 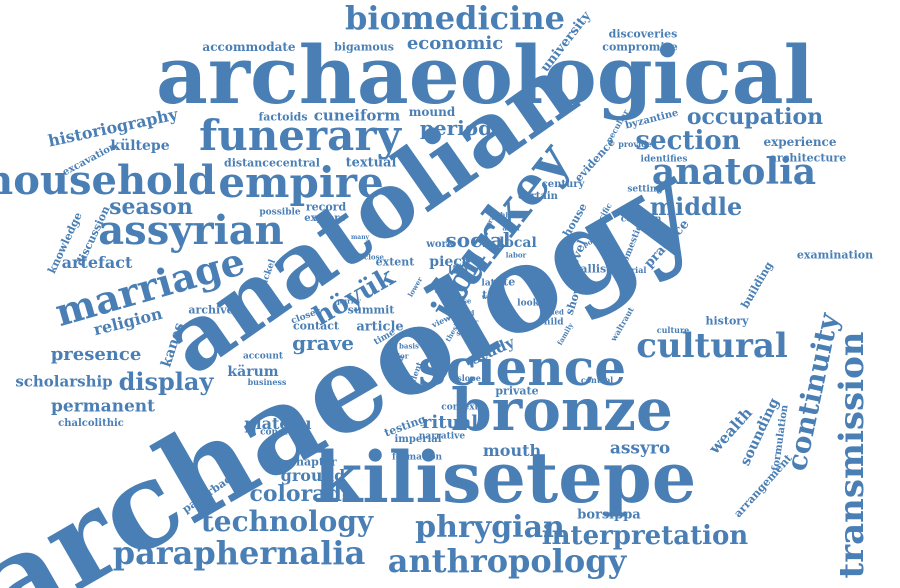 What do you see at coordinates (239, 553) in the screenshot?
I see `cloud-word: paraphernalia` at bounding box center [239, 553].